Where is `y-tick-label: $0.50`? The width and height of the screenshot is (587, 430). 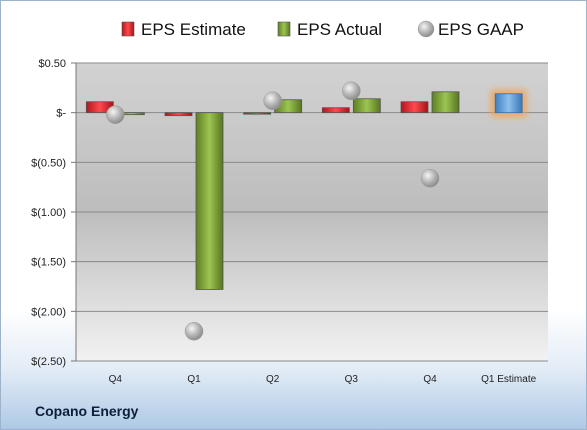
y-tick-label: $0.50 is located at coordinates (52, 64).